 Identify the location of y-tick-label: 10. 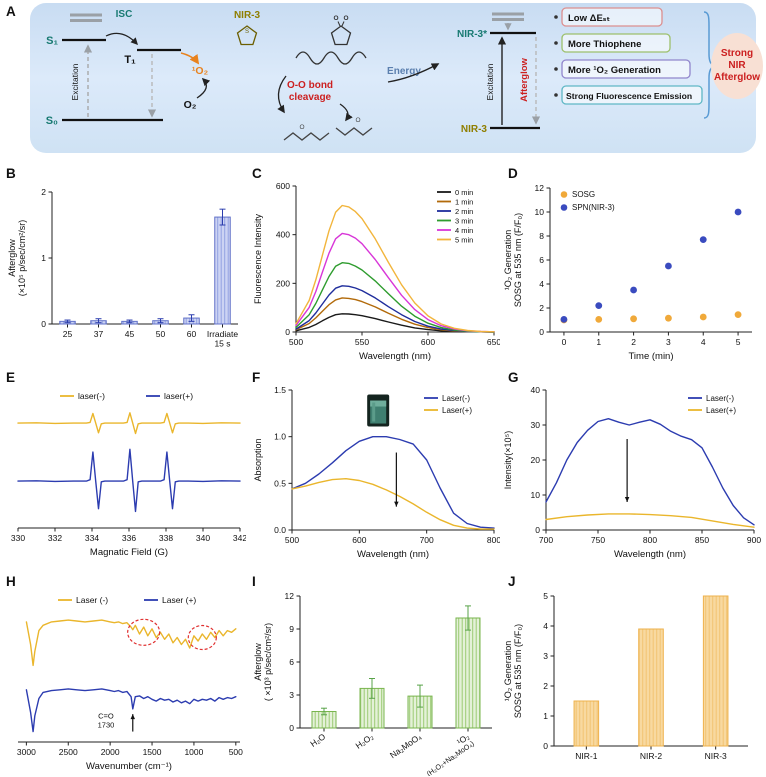
(536, 495).